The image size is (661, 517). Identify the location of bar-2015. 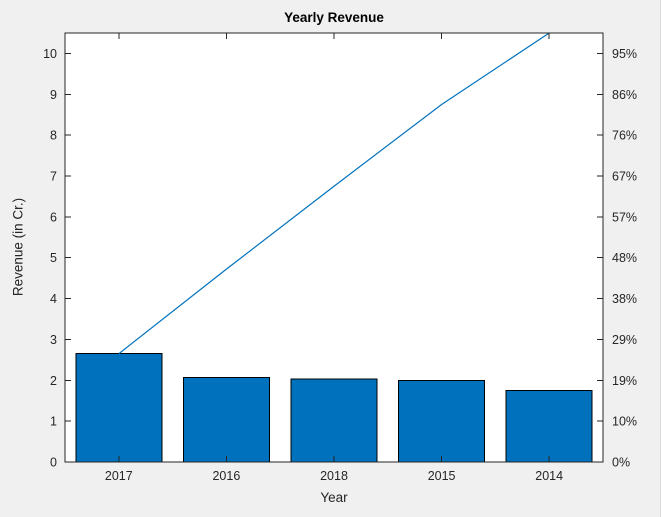
(442, 421).